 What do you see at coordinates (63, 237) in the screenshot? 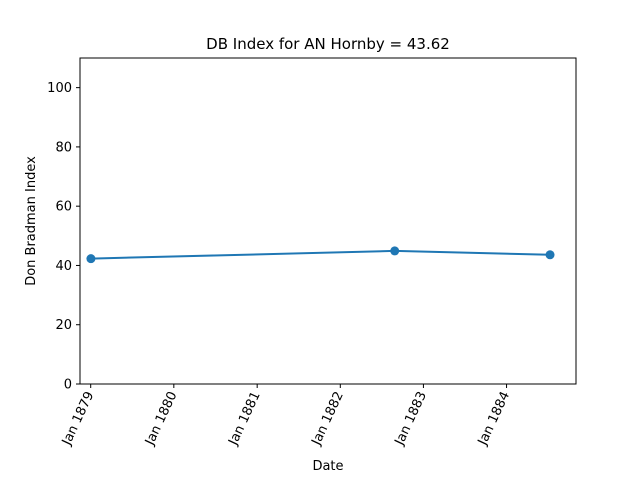
I see `y-axis: 0 20 40 60 80 100` at bounding box center [63, 237].